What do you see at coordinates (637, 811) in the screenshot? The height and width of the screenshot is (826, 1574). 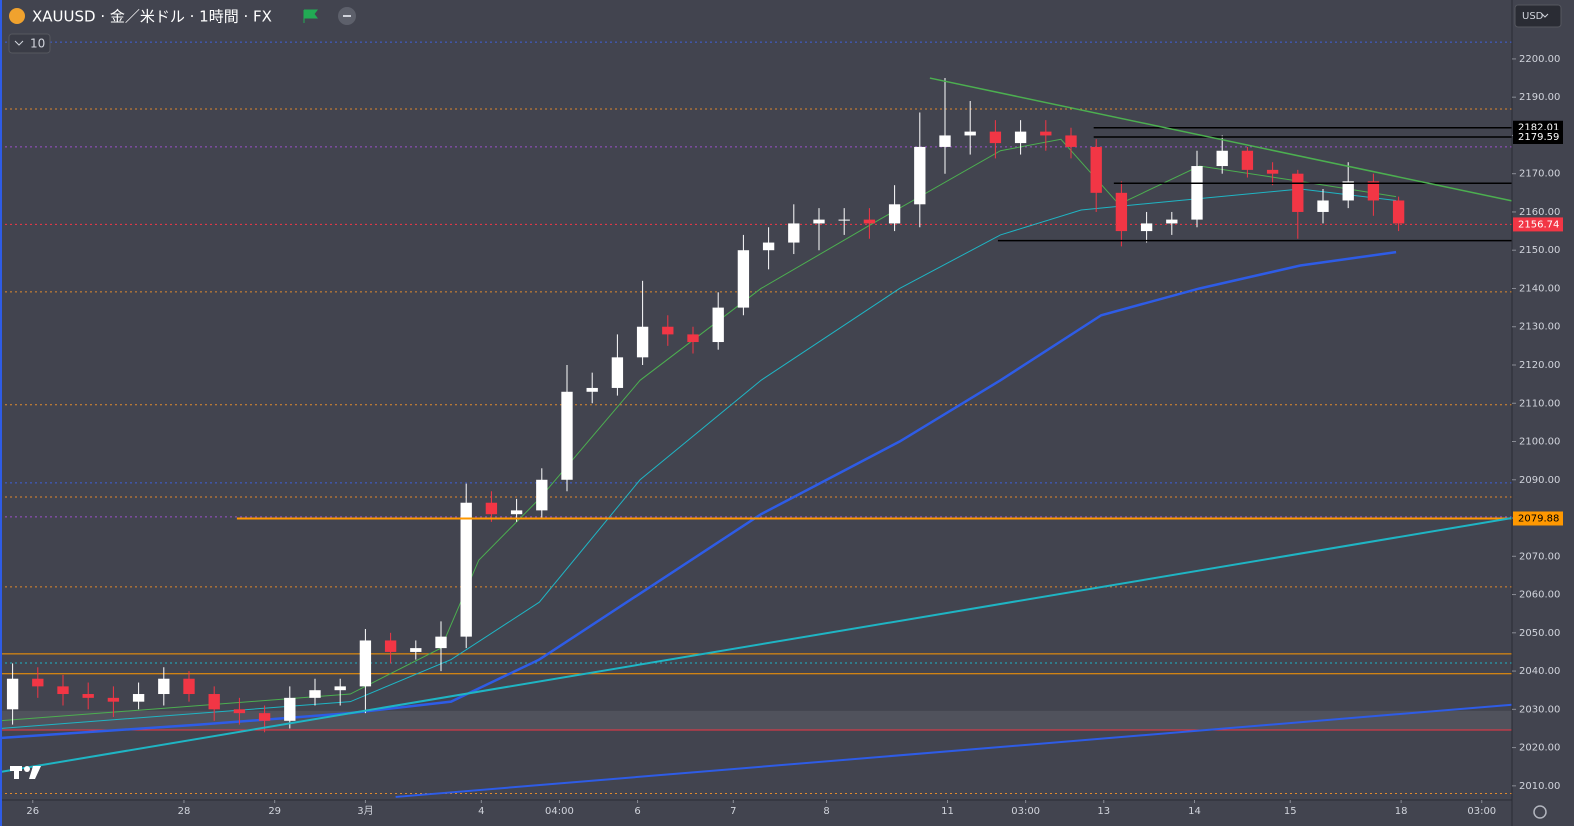 I see `x-tick-label: 6` at bounding box center [637, 811].